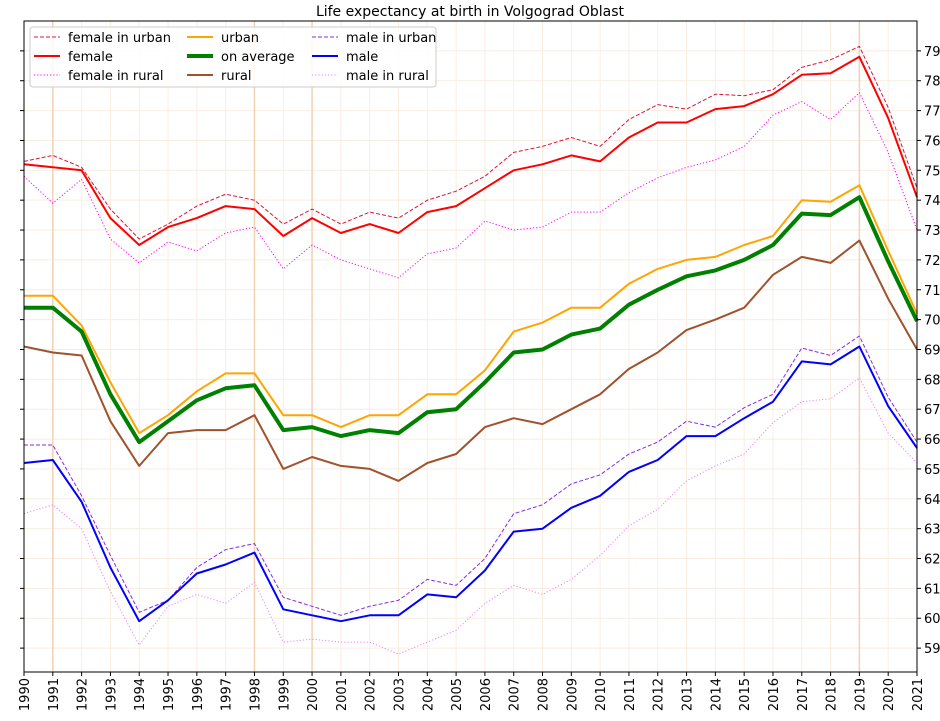 The width and height of the screenshot is (940, 721). Describe the element at coordinates (932, 560) in the screenshot. I see `y-tick-label: 62` at that location.